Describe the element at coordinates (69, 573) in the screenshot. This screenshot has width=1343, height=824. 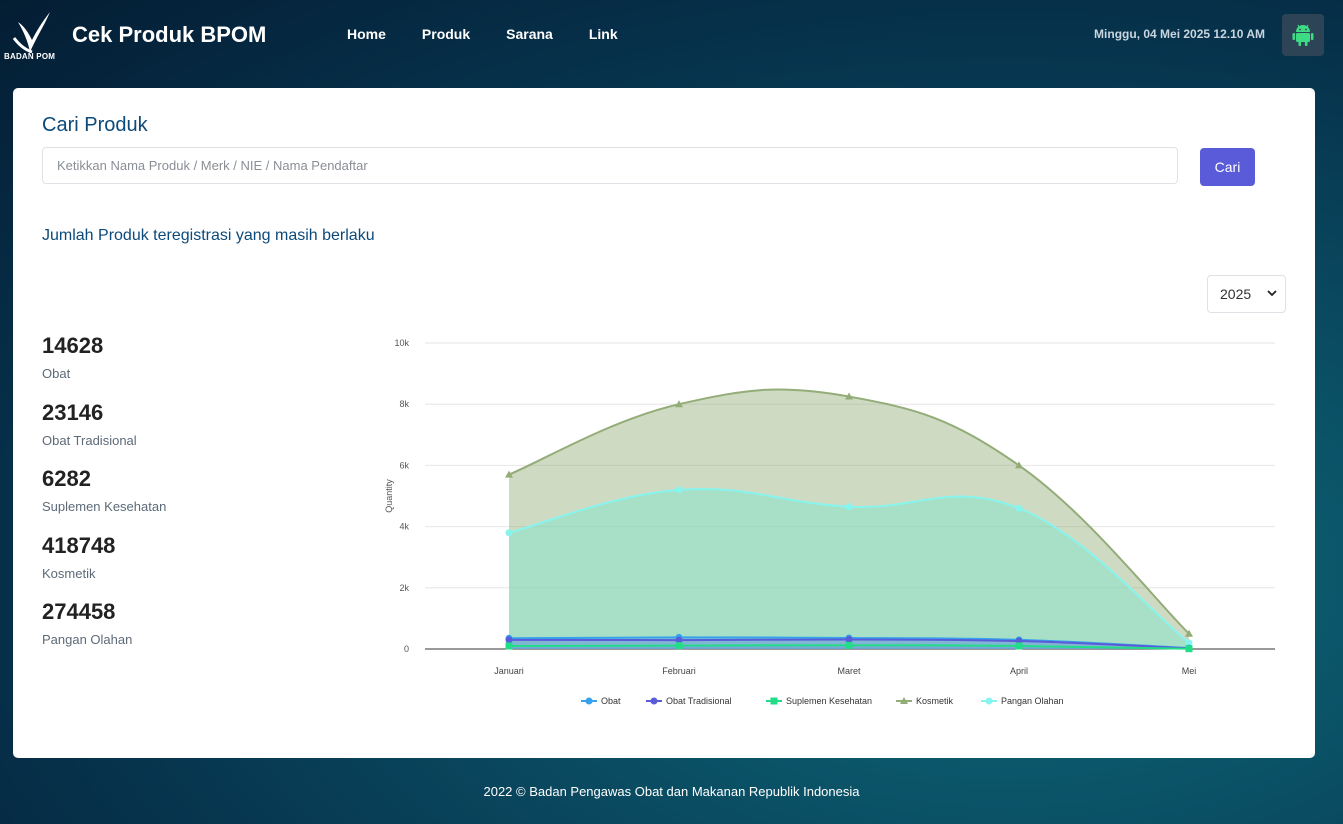
I see `stat-label: Kosmetik` at that location.